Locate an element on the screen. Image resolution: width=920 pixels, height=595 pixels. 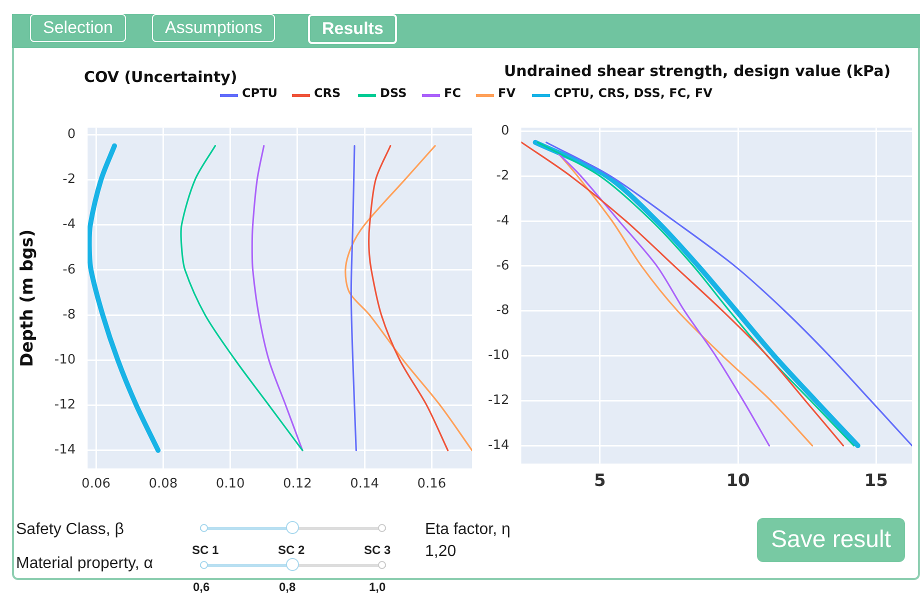
text: 1,20 is located at coordinates (440, 552).